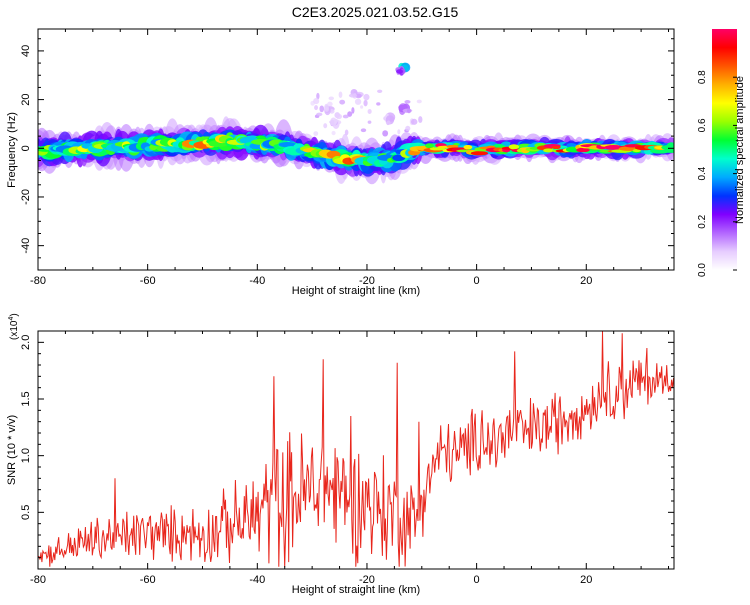 The width and height of the screenshot is (750, 605). Describe the element at coordinates (702, 270) in the screenshot. I see `colorbar-tick-label: 0.0` at that location.